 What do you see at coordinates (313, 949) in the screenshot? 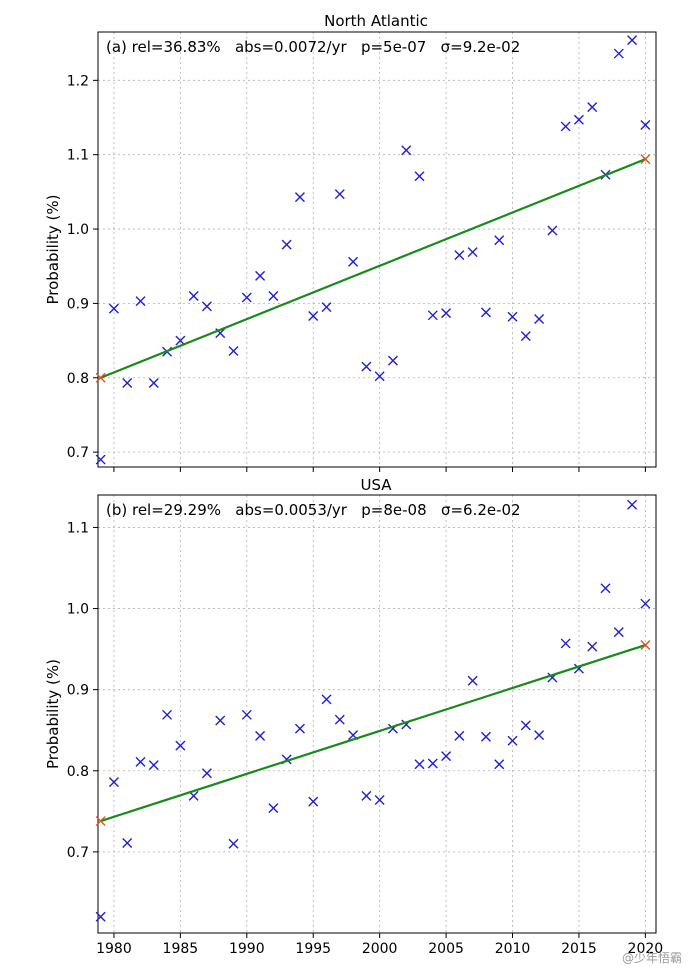
I see `x-tick-label: 1995` at bounding box center [313, 949].